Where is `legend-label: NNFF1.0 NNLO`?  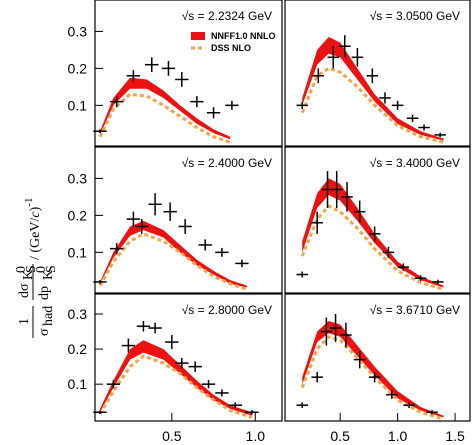
legend-label: NNFF1.0 NNLO is located at coordinates (243, 36).